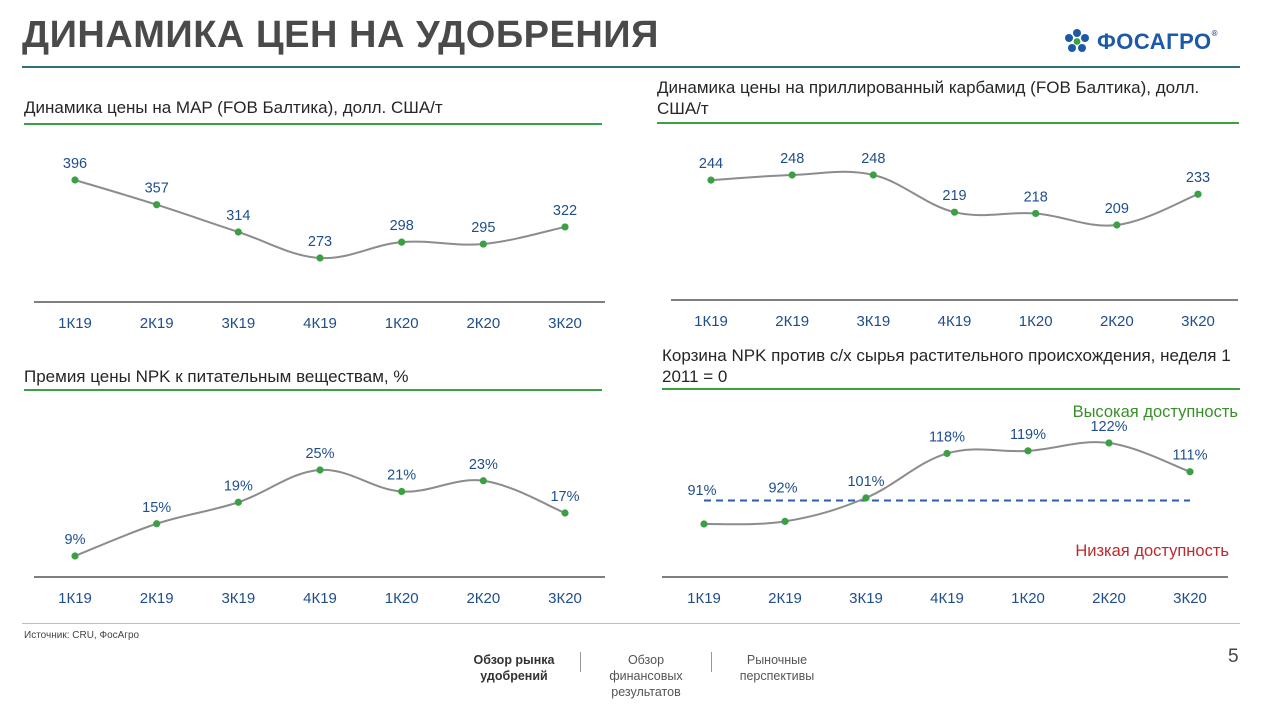 The width and height of the screenshot is (1280, 707). I want to click on data-label: 273, so click(320, 242).